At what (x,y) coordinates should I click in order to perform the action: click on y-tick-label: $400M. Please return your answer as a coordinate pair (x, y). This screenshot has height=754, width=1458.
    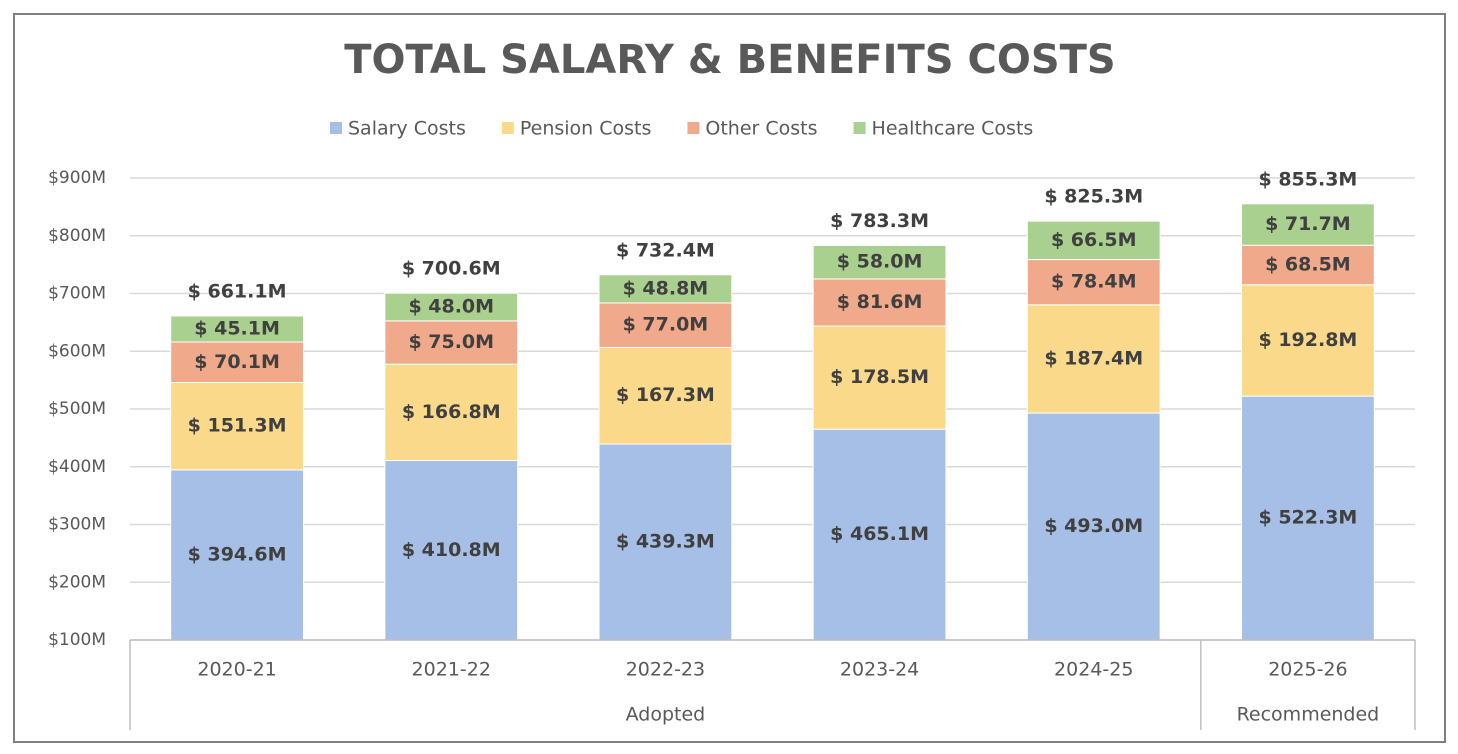
    Looking at the image, I should click on (77, 467).